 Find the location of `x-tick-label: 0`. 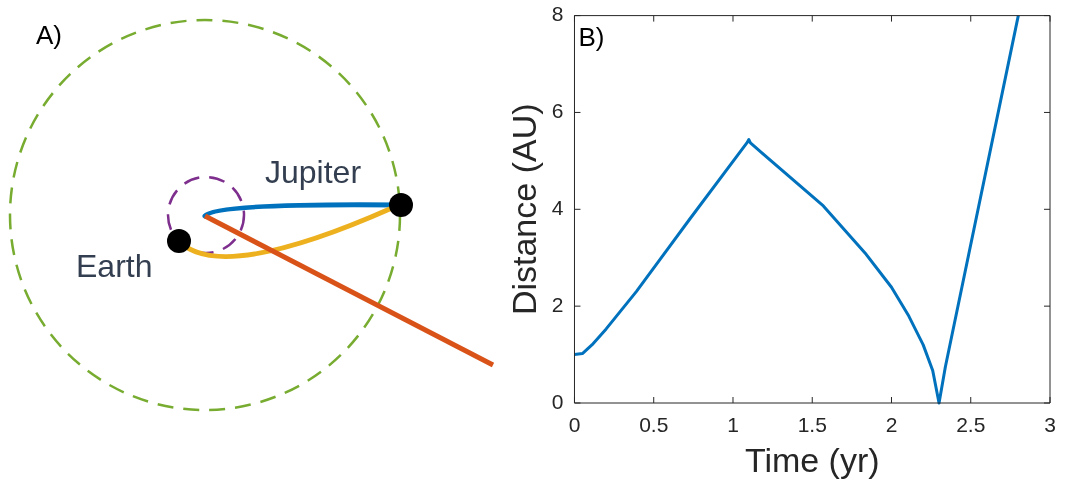

x-tick-label: 0 is located at coordinates (574, 425).